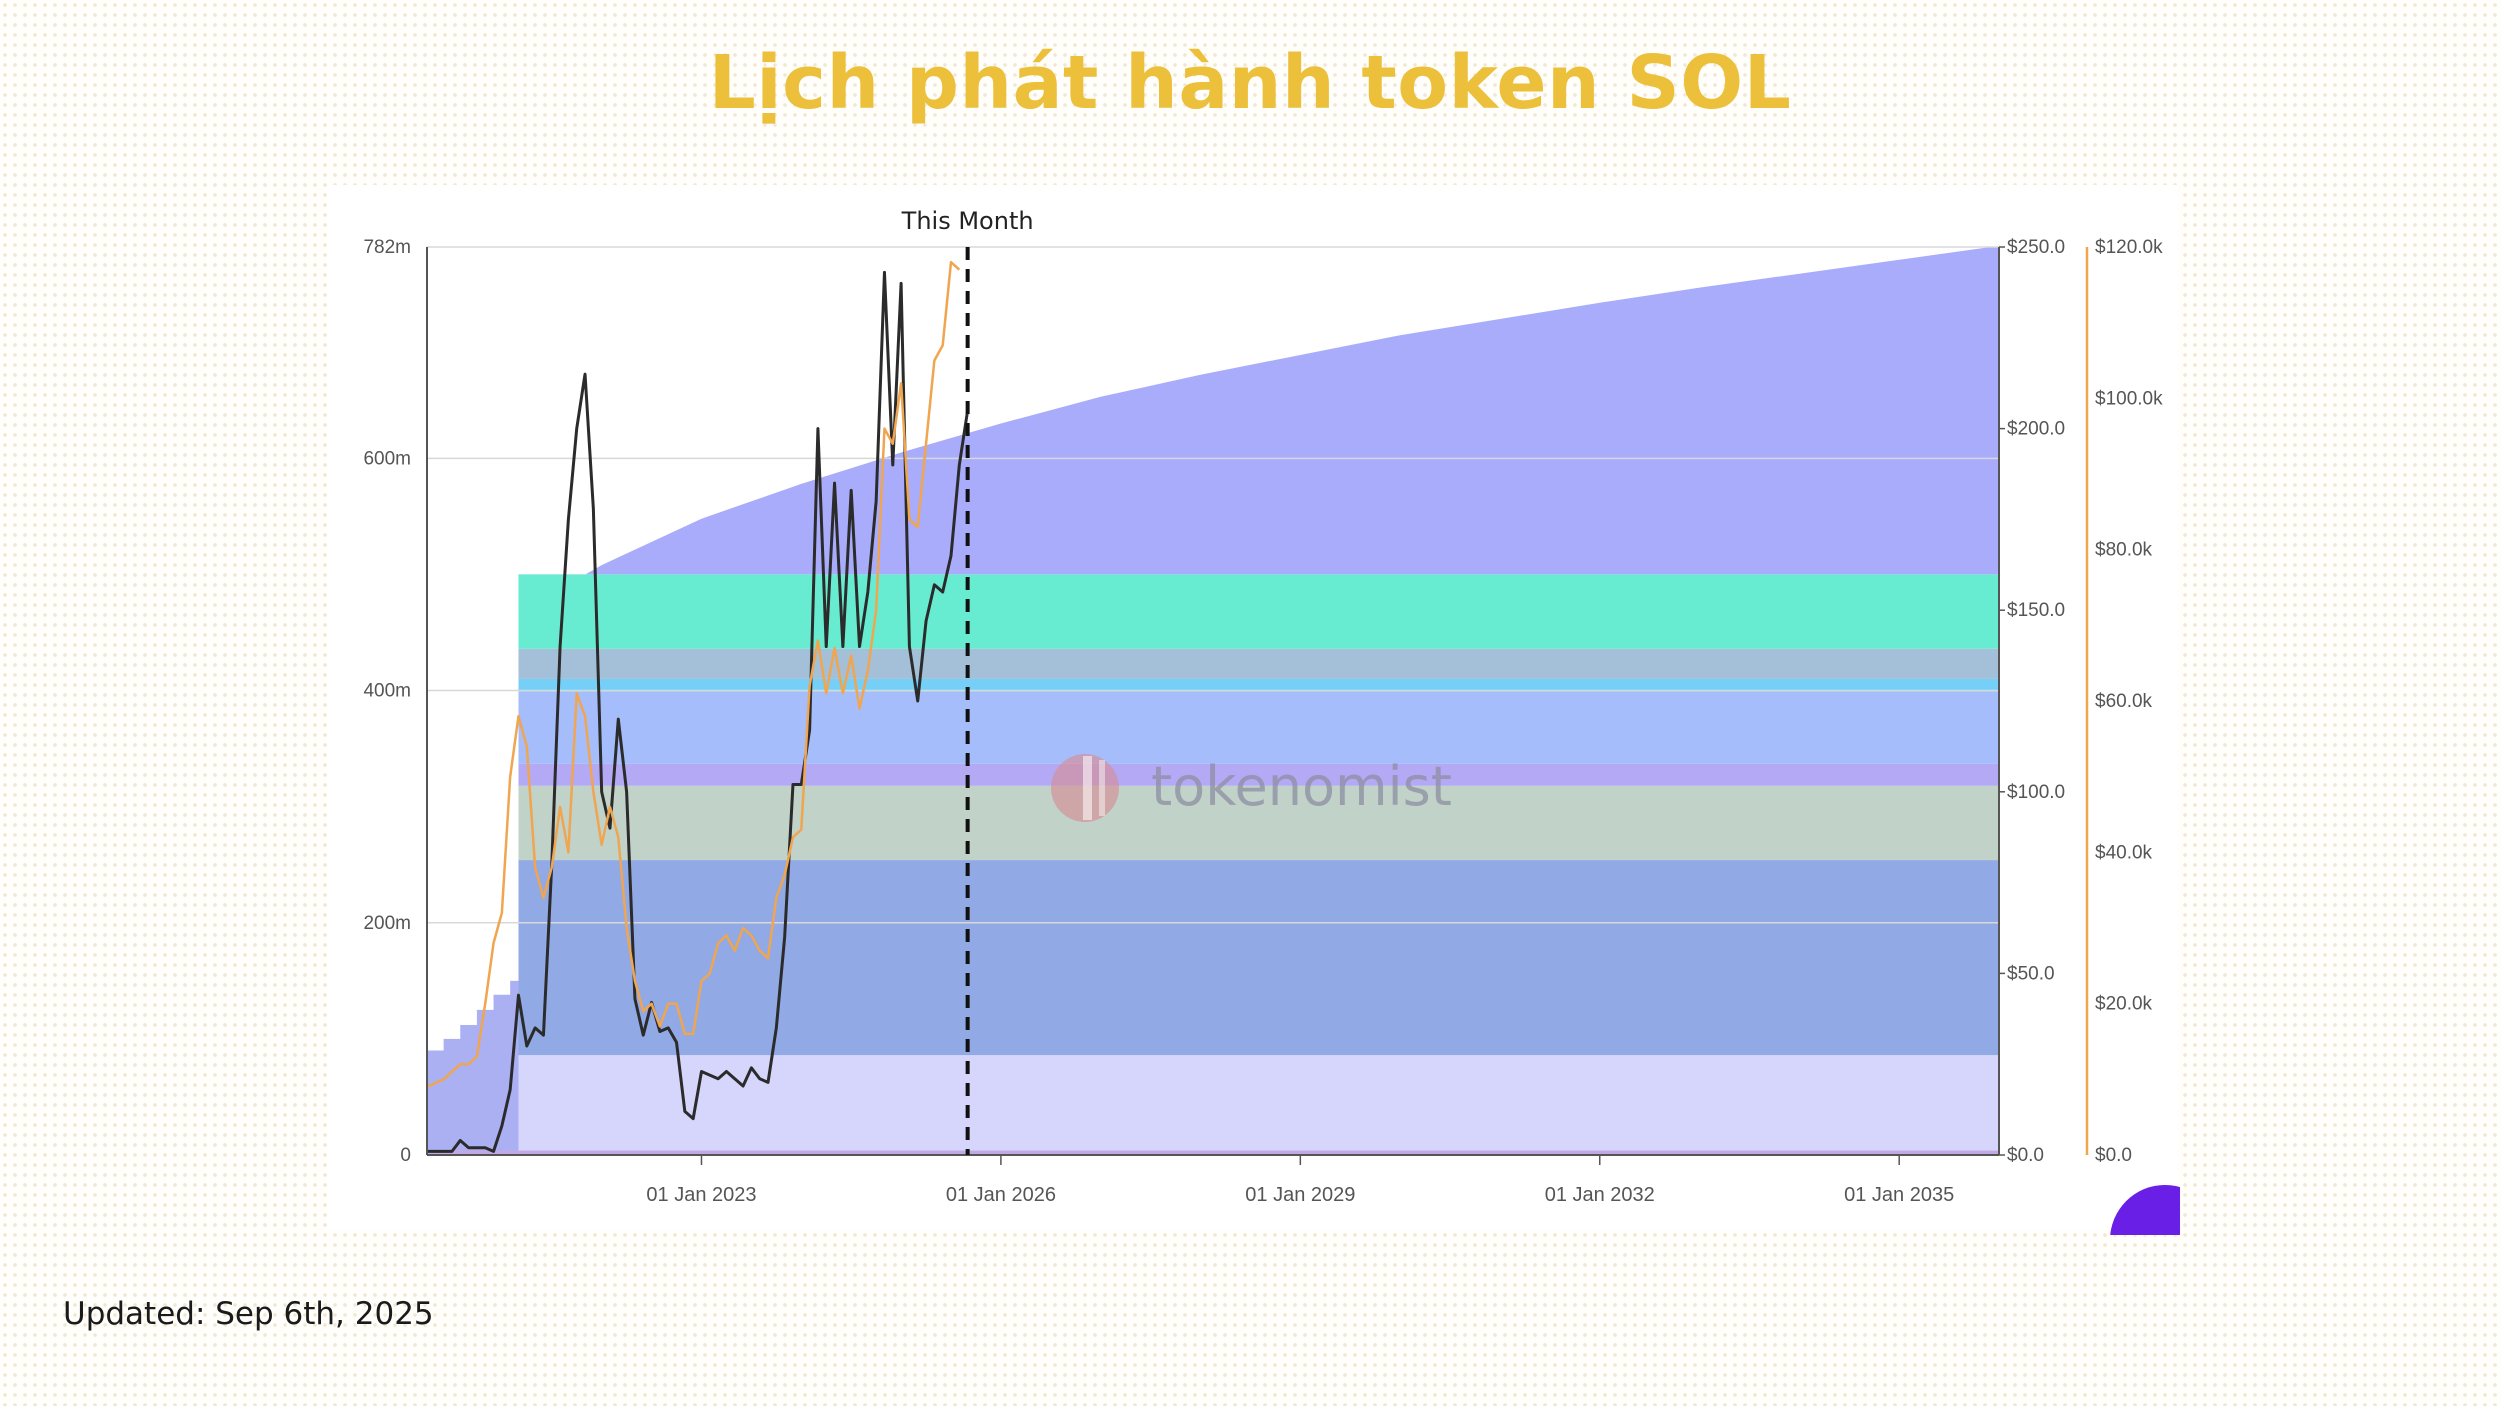 Image resolution: width=2500 pixels, height=1406 pixels. Describe the element at coordinates (2025, 1155) in the screenshot. I see `y-right1-tick-label: $0.0` at that location.